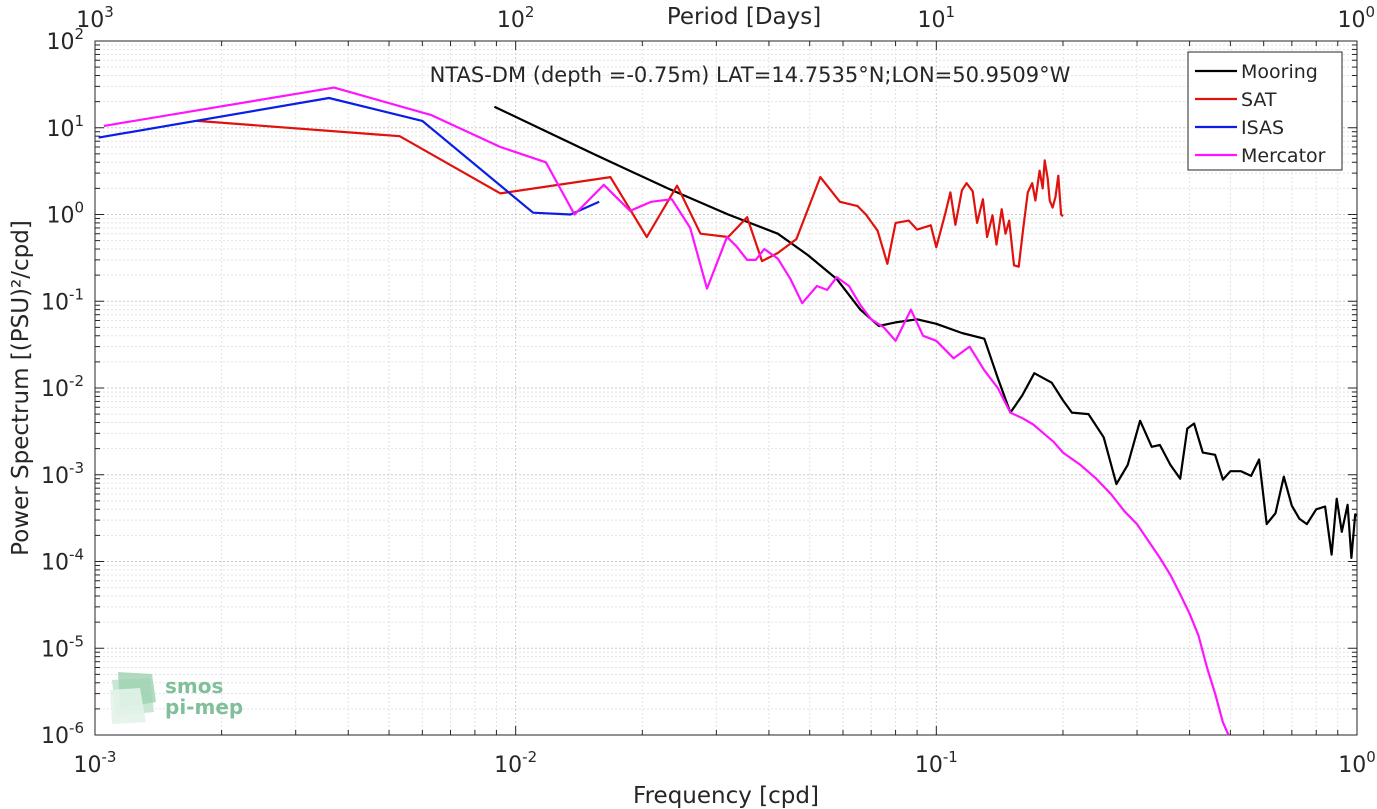 The width and height of the screenshot is (1377, 809). I want to click on legend-label-sat: SAT, so click(1259, 100).